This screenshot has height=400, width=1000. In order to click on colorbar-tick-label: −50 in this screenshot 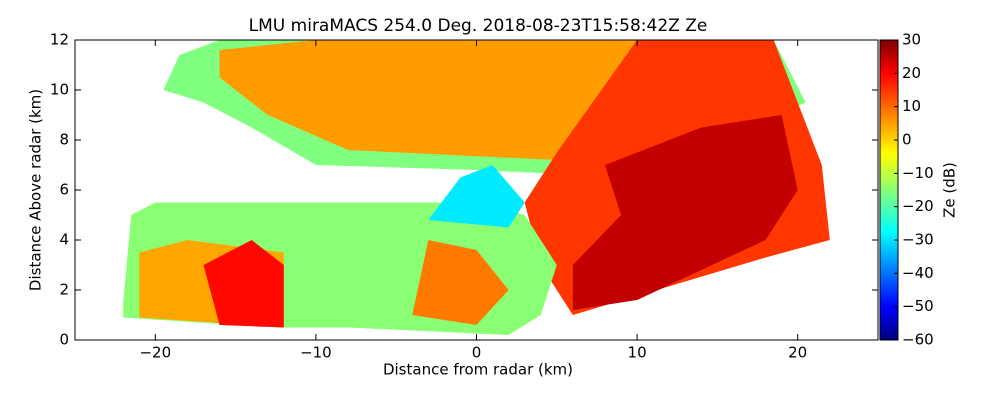, I will do `click(918, 306)`.